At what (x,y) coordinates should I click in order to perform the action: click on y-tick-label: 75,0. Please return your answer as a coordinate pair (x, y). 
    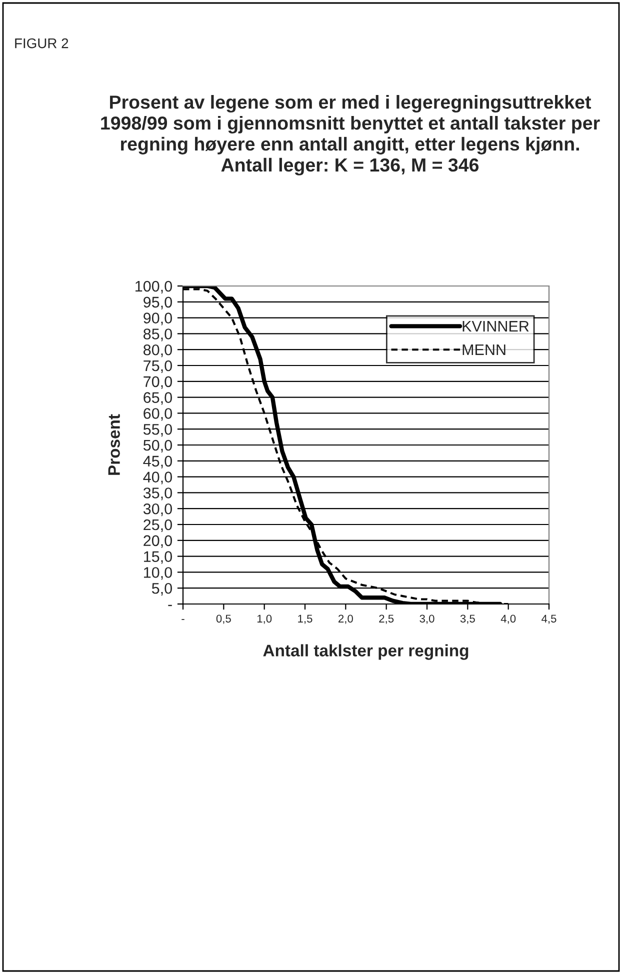
    Looking at the image, I should click on (158, 366).